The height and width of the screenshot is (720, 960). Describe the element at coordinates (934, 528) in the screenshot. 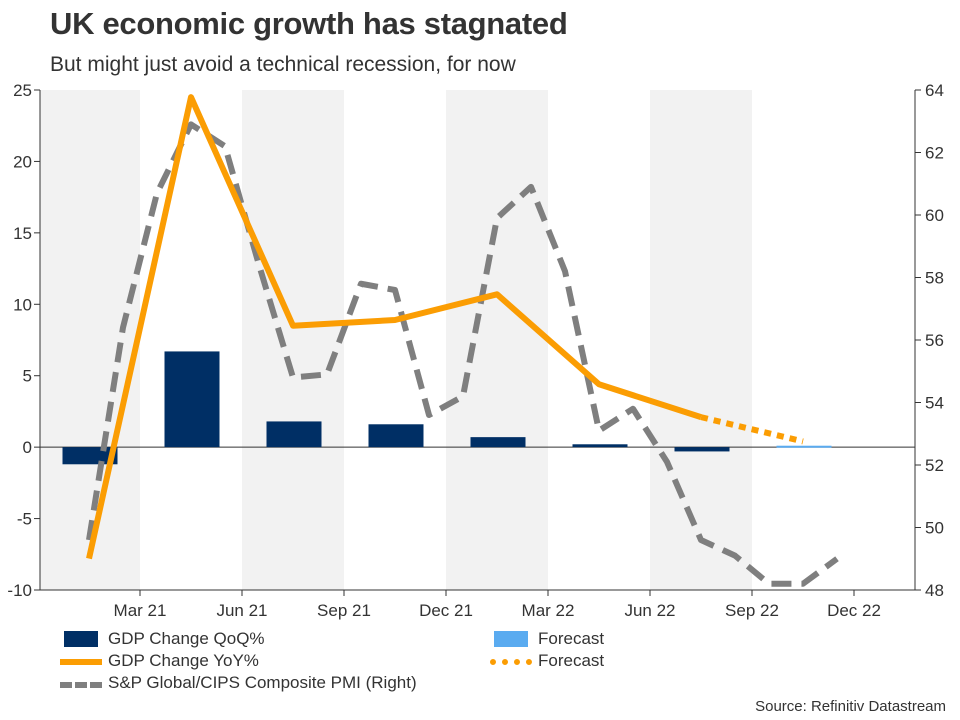

I see `right-tick-label: 50` at that location.